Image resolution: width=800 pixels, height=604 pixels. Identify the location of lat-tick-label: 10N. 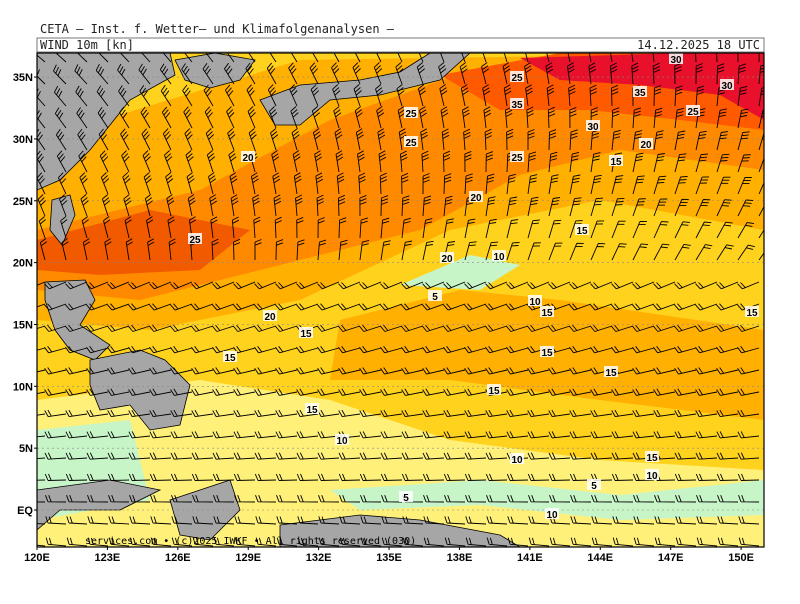
(23, 387).